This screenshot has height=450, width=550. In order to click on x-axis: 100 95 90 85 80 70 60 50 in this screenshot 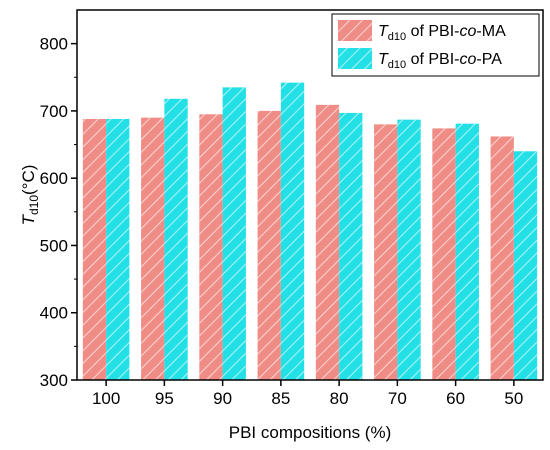, I will do `click(307, 394)`.